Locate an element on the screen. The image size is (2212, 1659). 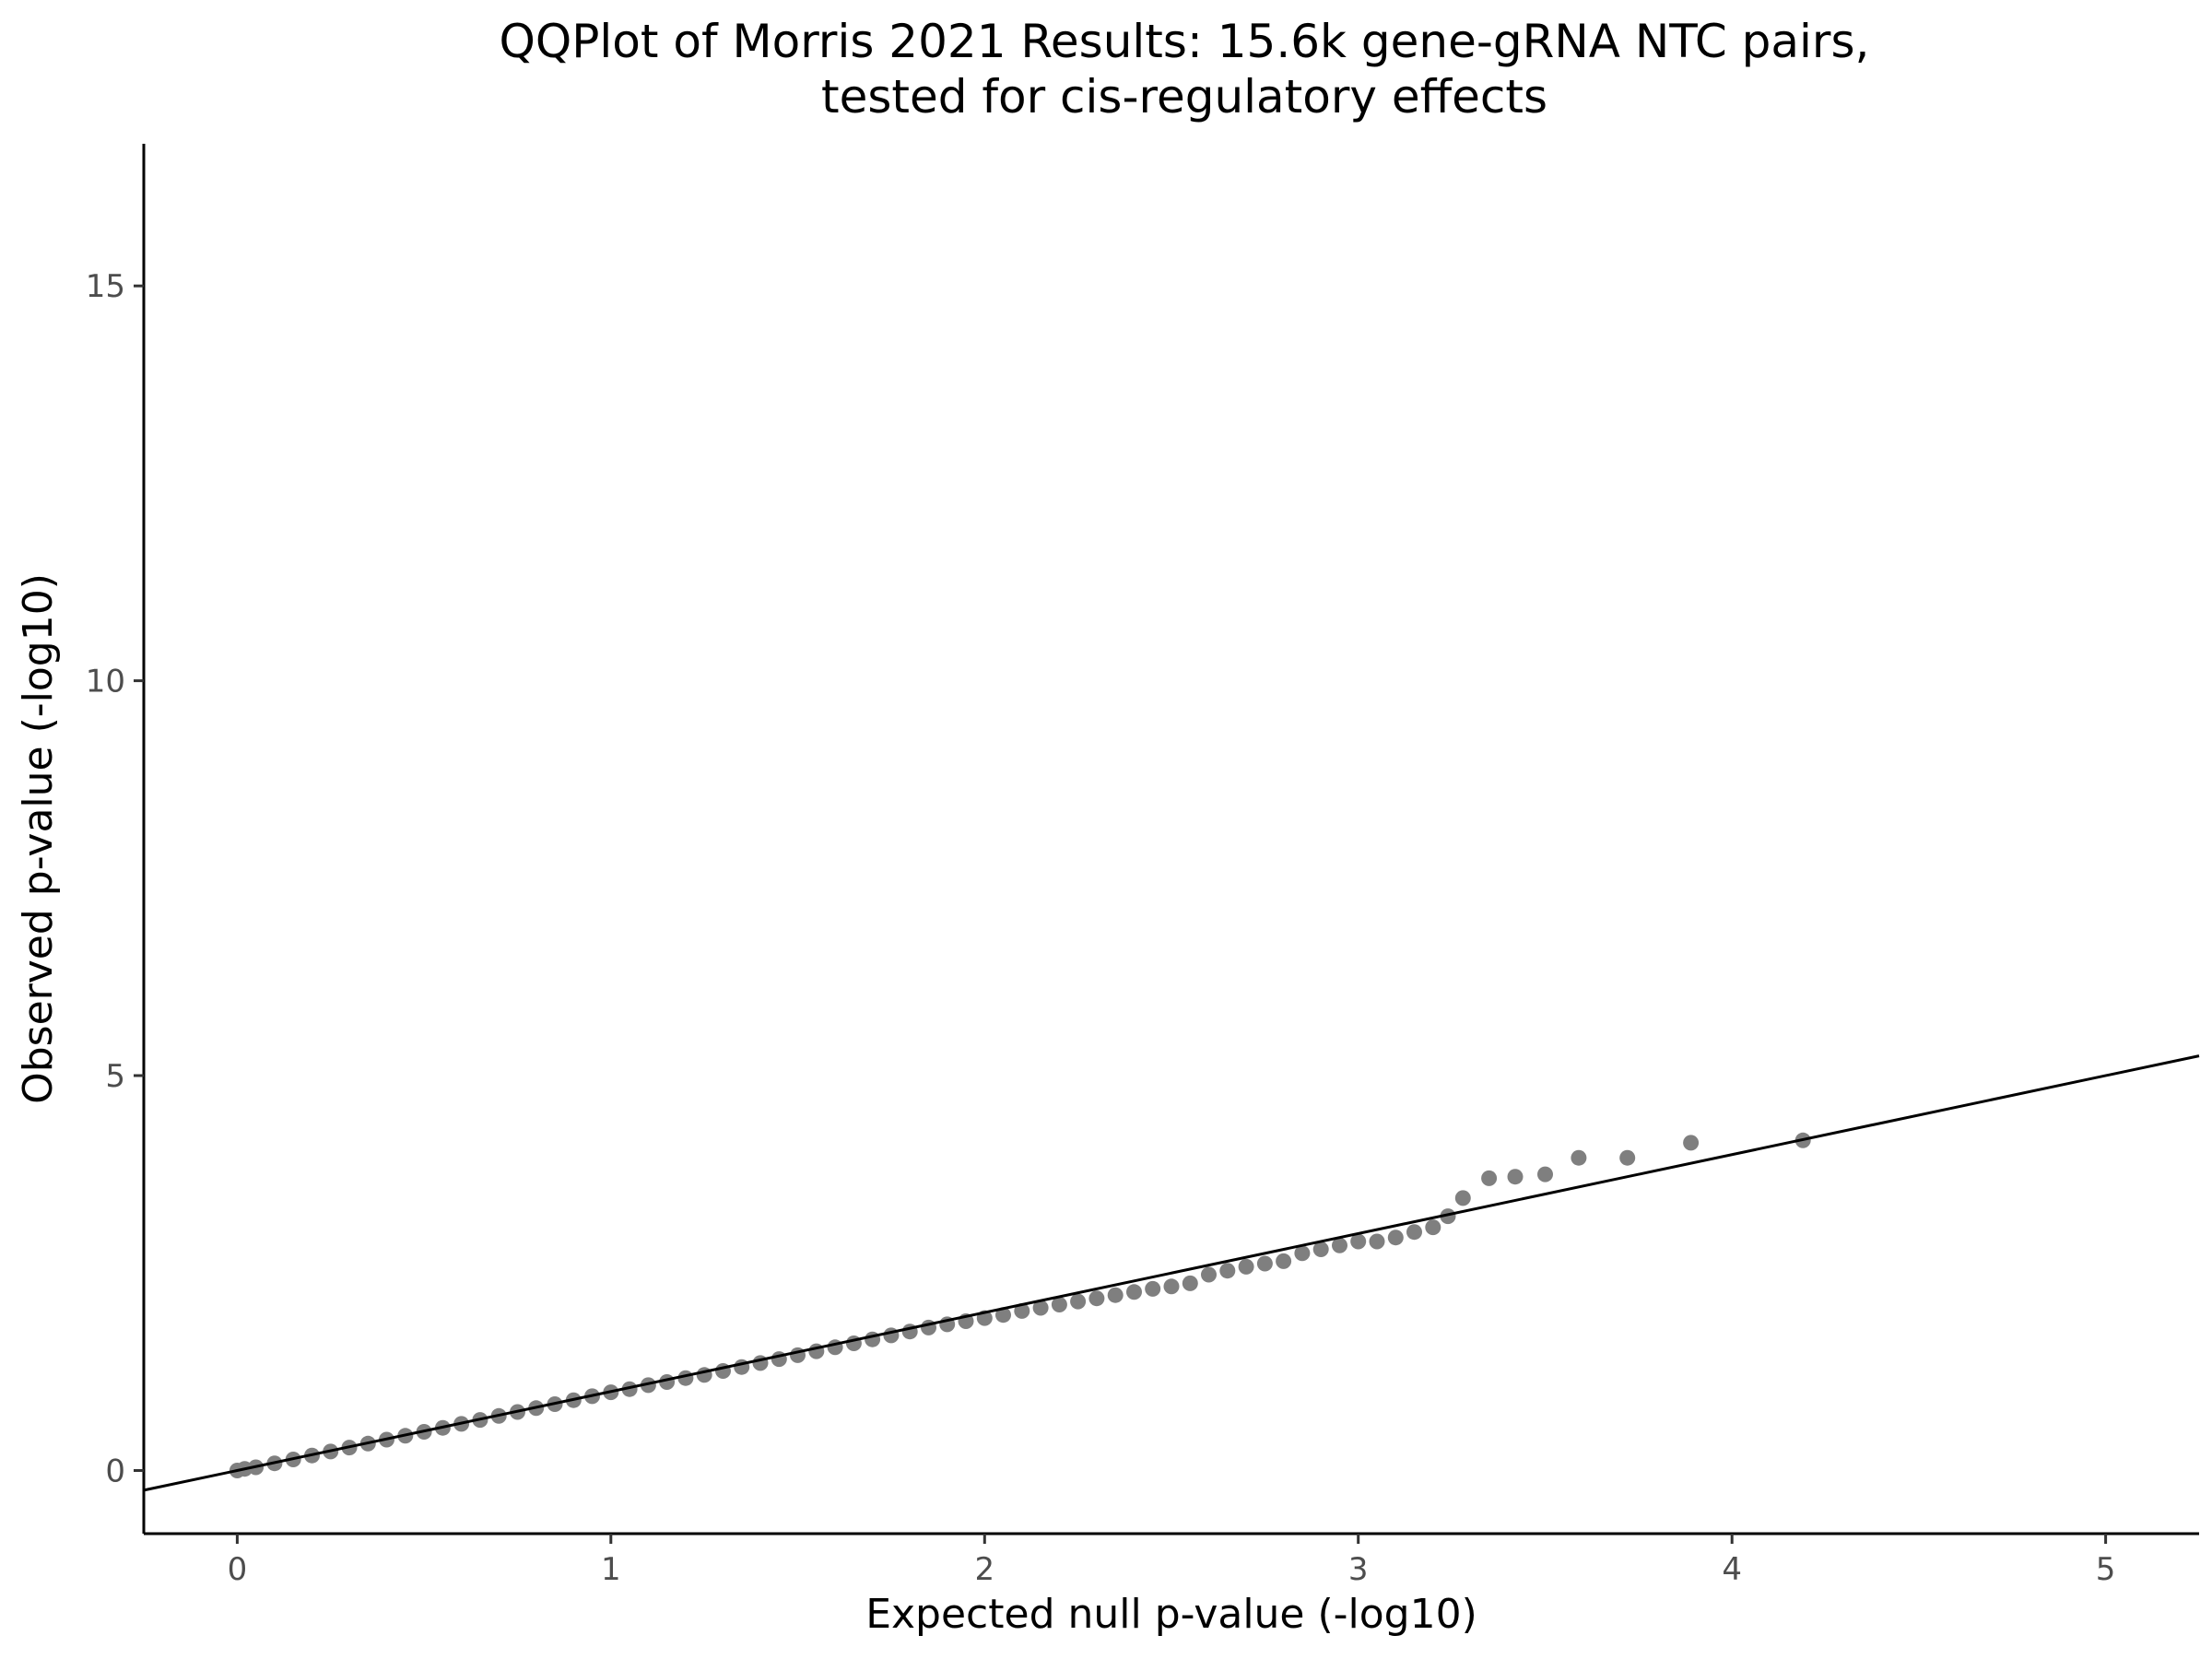
y-tick-label: 10 is located at coordinates (105, 682).